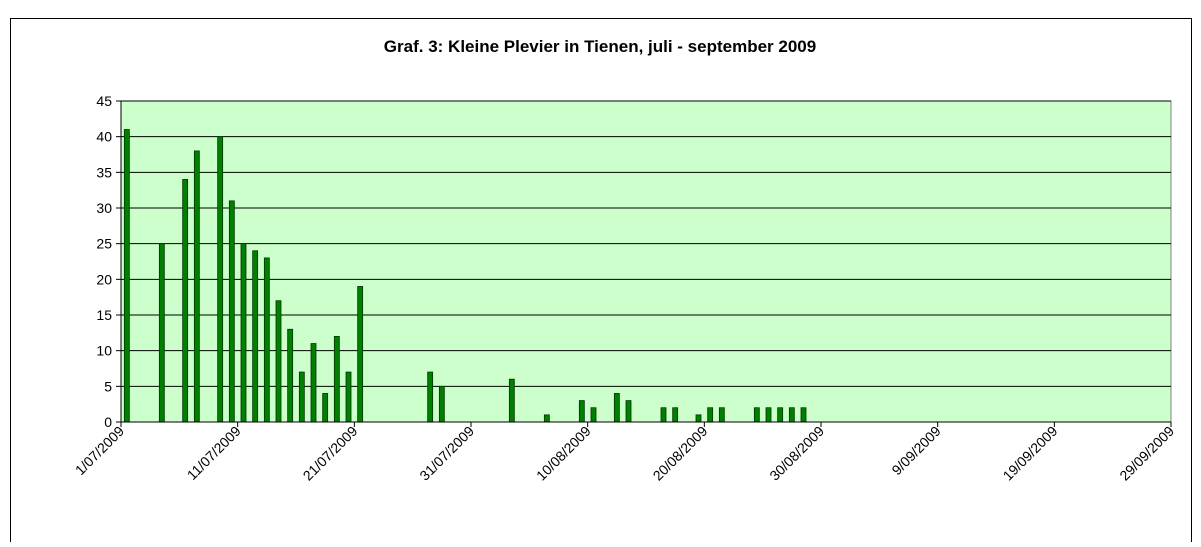 This screenshot has height=547, width=1201. I want to click on y-tick-label: 45, so click(104, 101).